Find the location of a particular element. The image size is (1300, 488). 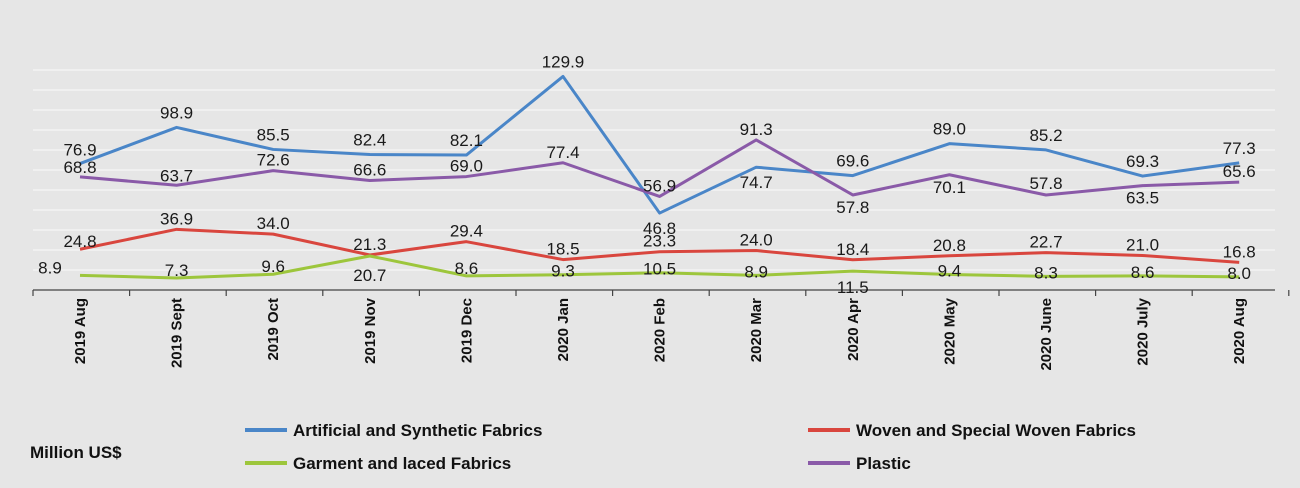

data-label: 7.3 is located at coordinates (177, 270).